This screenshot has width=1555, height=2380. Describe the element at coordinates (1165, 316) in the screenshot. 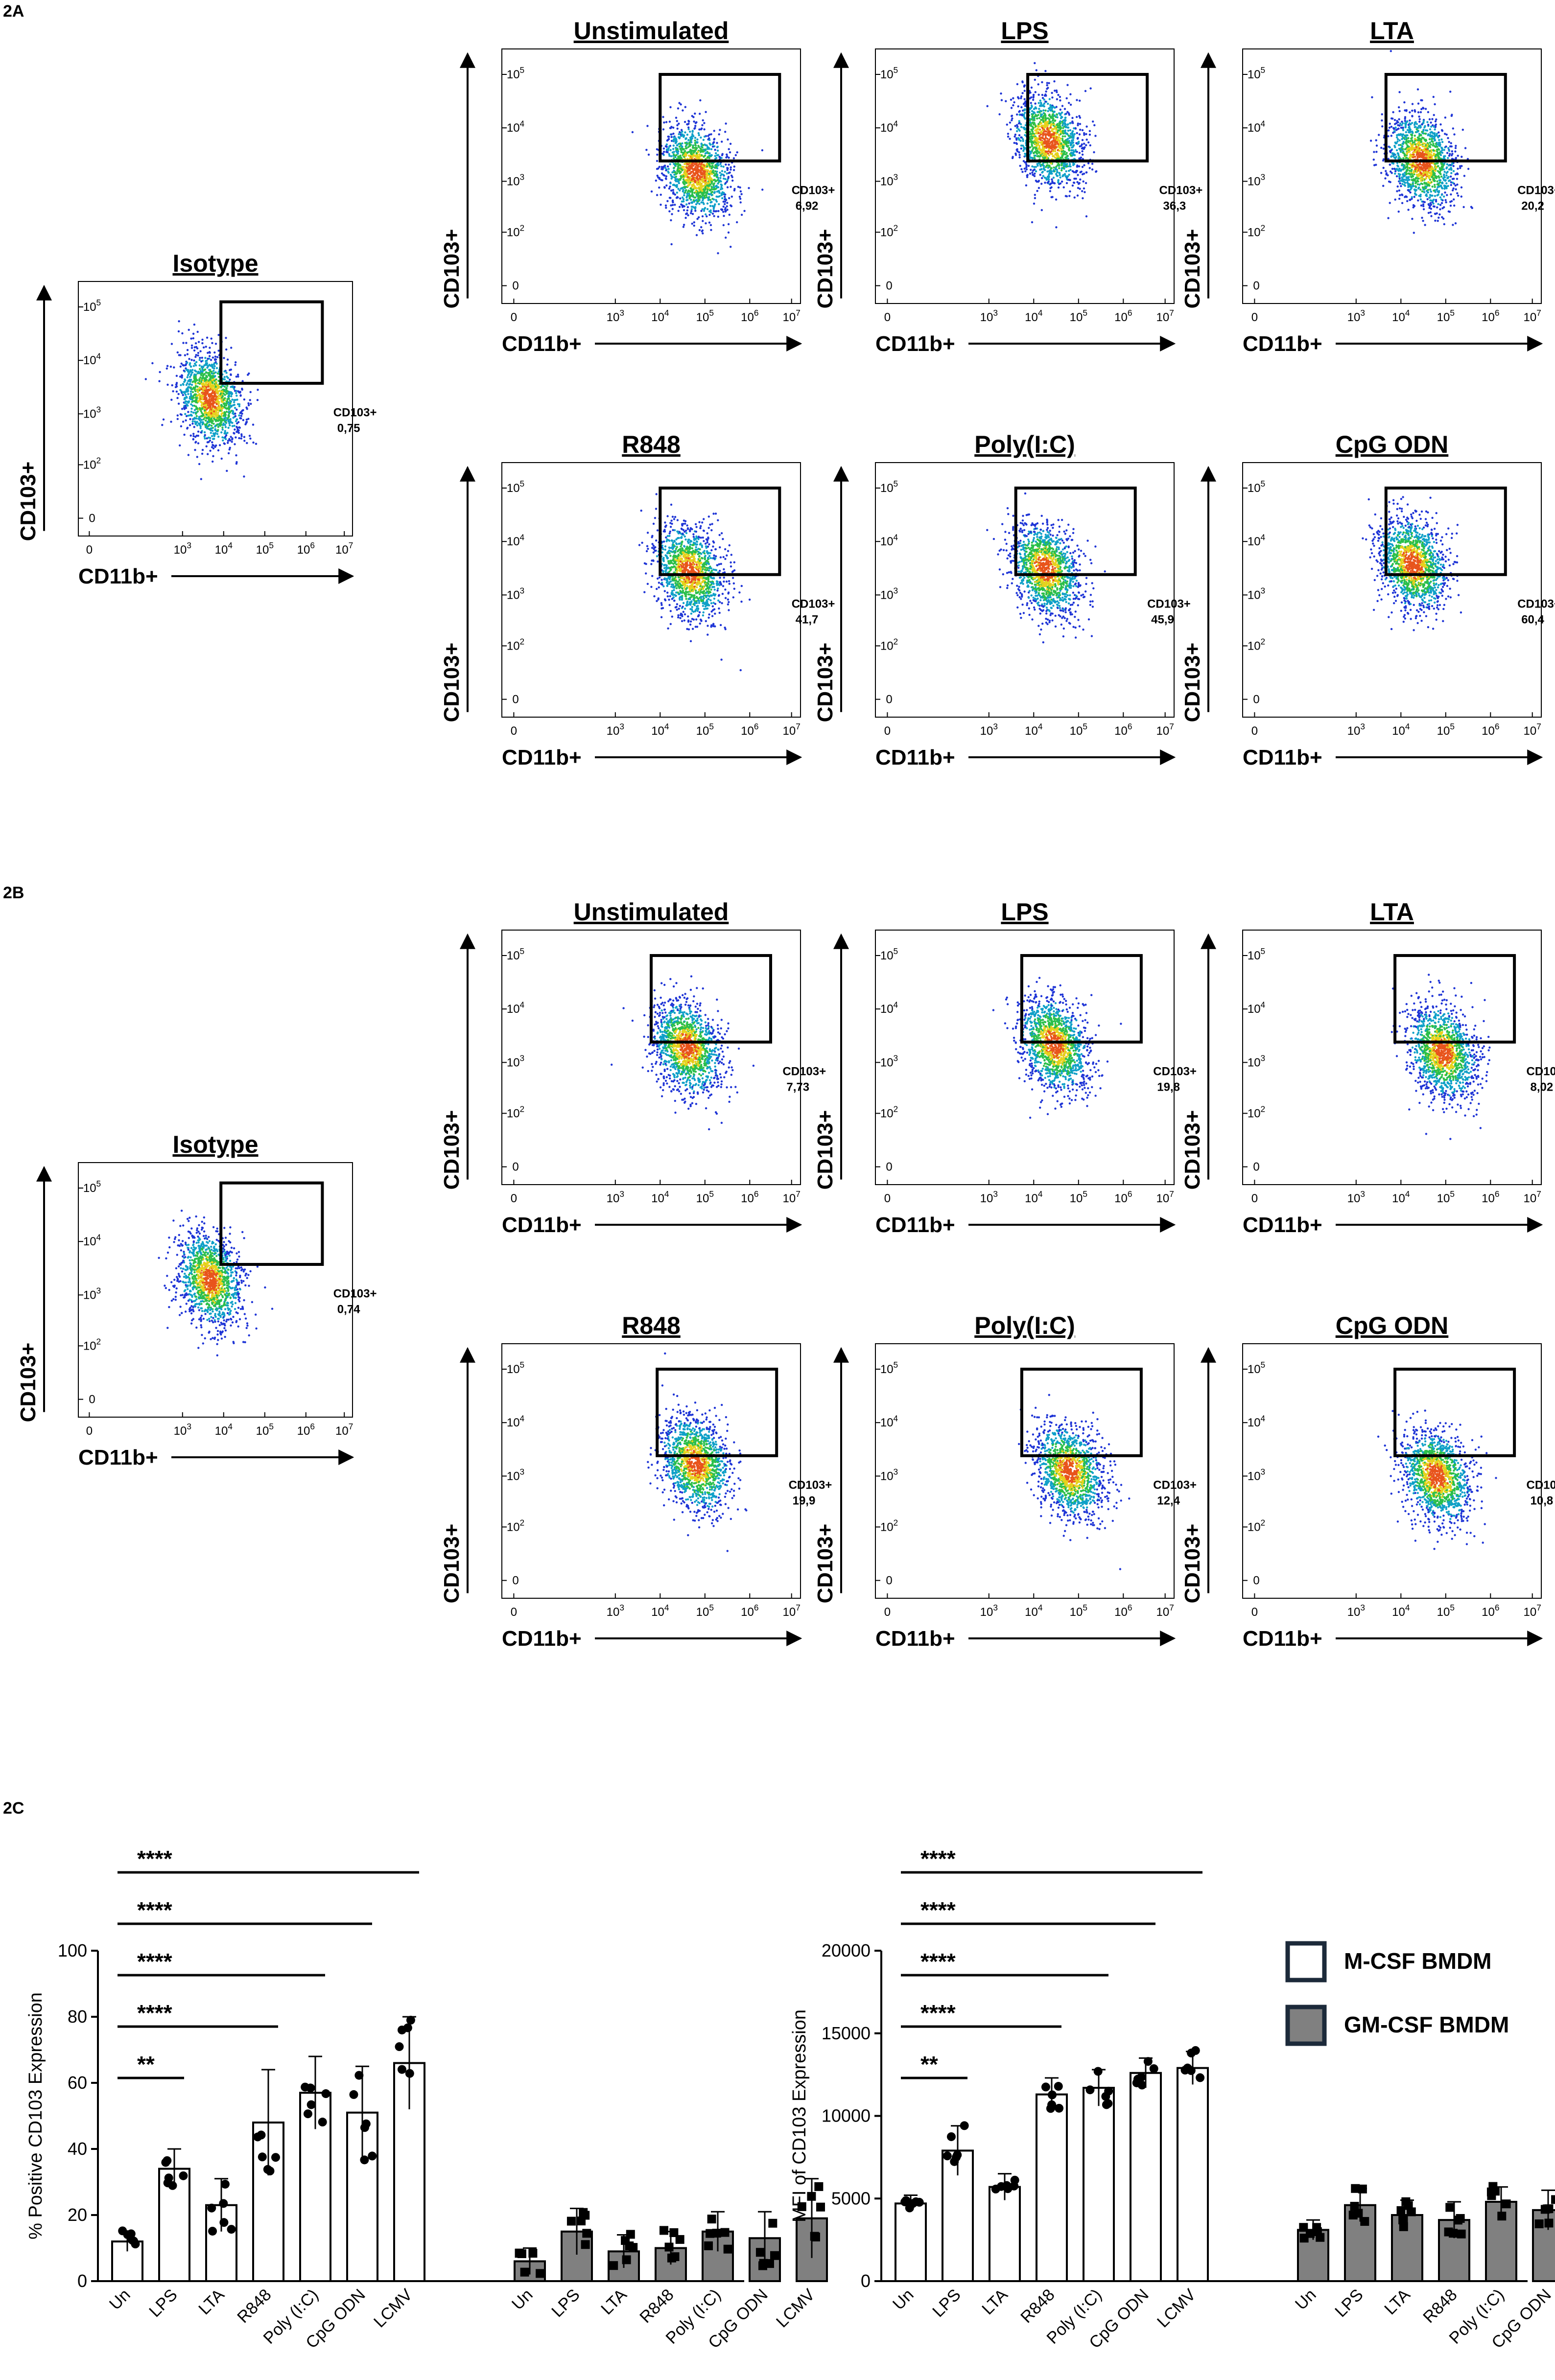

I see `x-tick-label: 10⁷` at that location.